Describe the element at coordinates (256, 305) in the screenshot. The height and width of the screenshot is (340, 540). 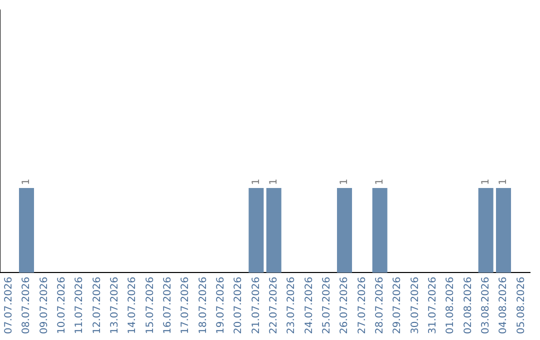
I see `x-tick-label: 21.07.2026` at that location.